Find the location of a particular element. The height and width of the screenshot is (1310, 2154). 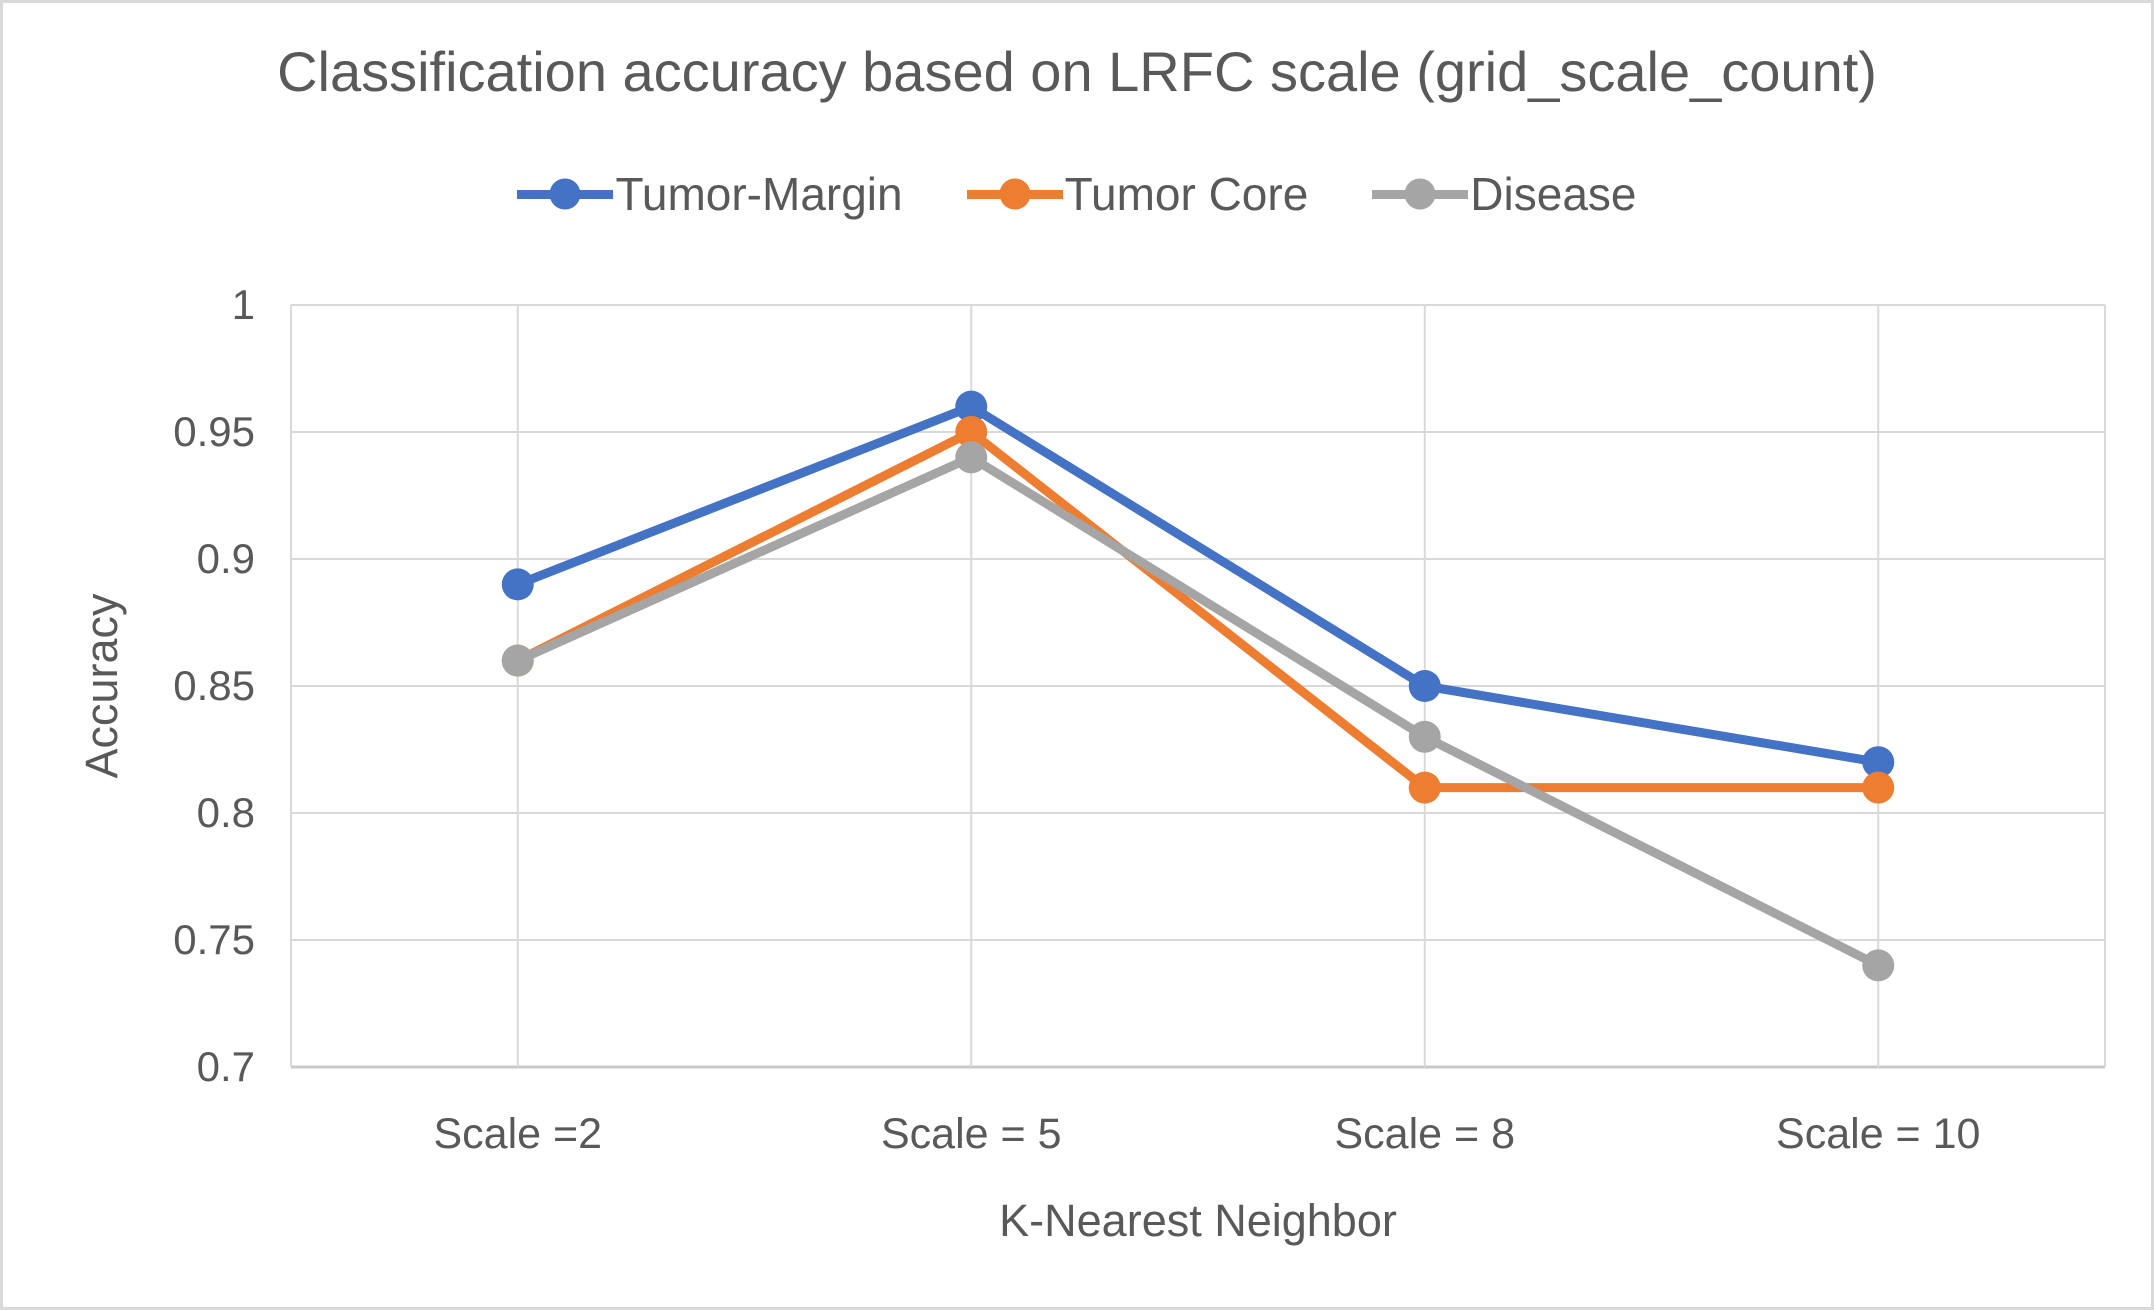

y-tick-label: 0.85 is located at coordinates (214, 685).